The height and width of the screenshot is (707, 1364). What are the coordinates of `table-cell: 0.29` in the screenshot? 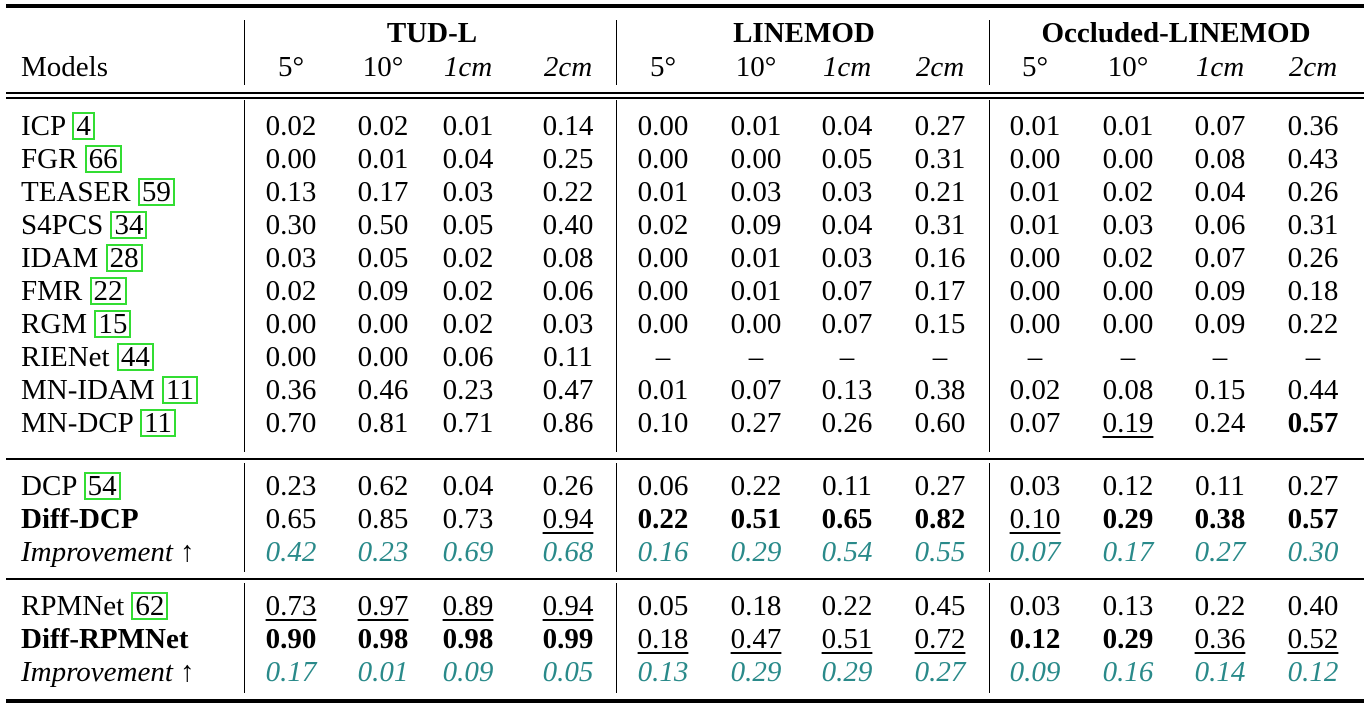 It's located at (756, 672).